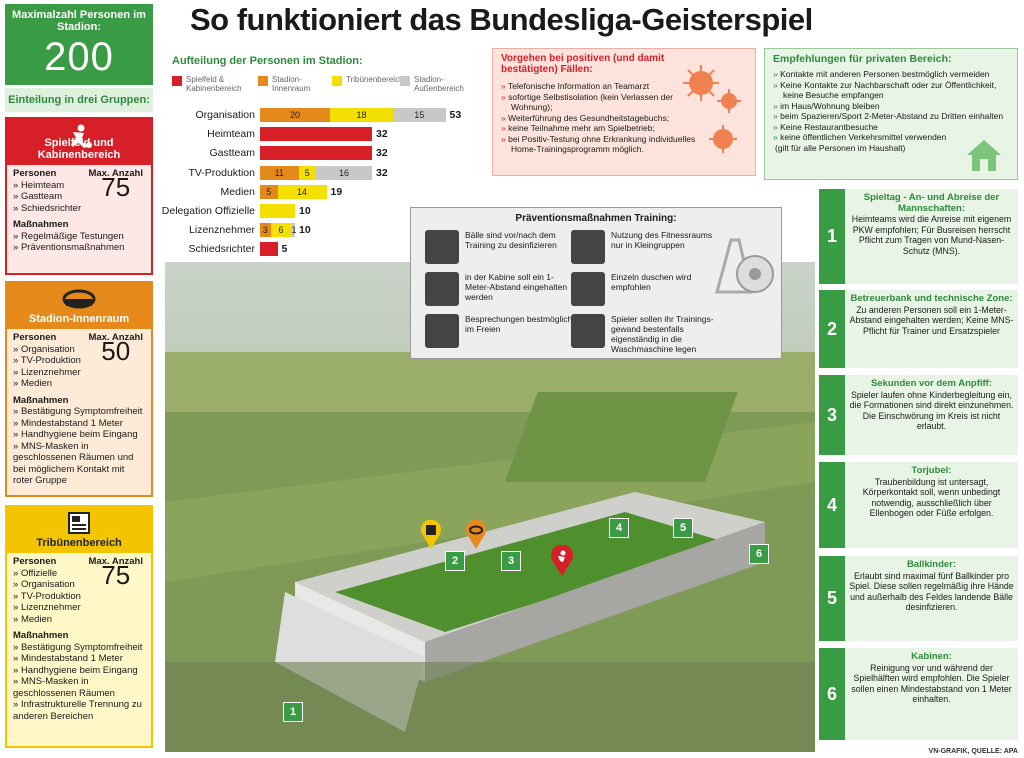 This screenshot has width=1024, height=758. What do you see at coordinates (442, 331) in the screenshot?
I see `weather-icon` at bounding box center [442, 331].